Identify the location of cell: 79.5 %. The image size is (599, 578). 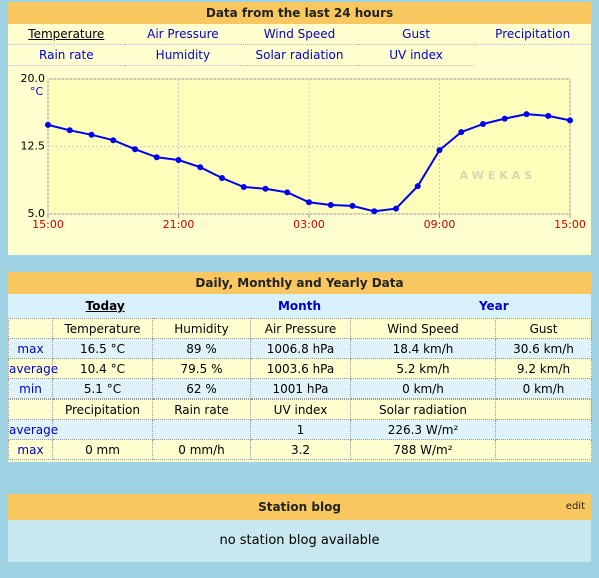
(201, 368).